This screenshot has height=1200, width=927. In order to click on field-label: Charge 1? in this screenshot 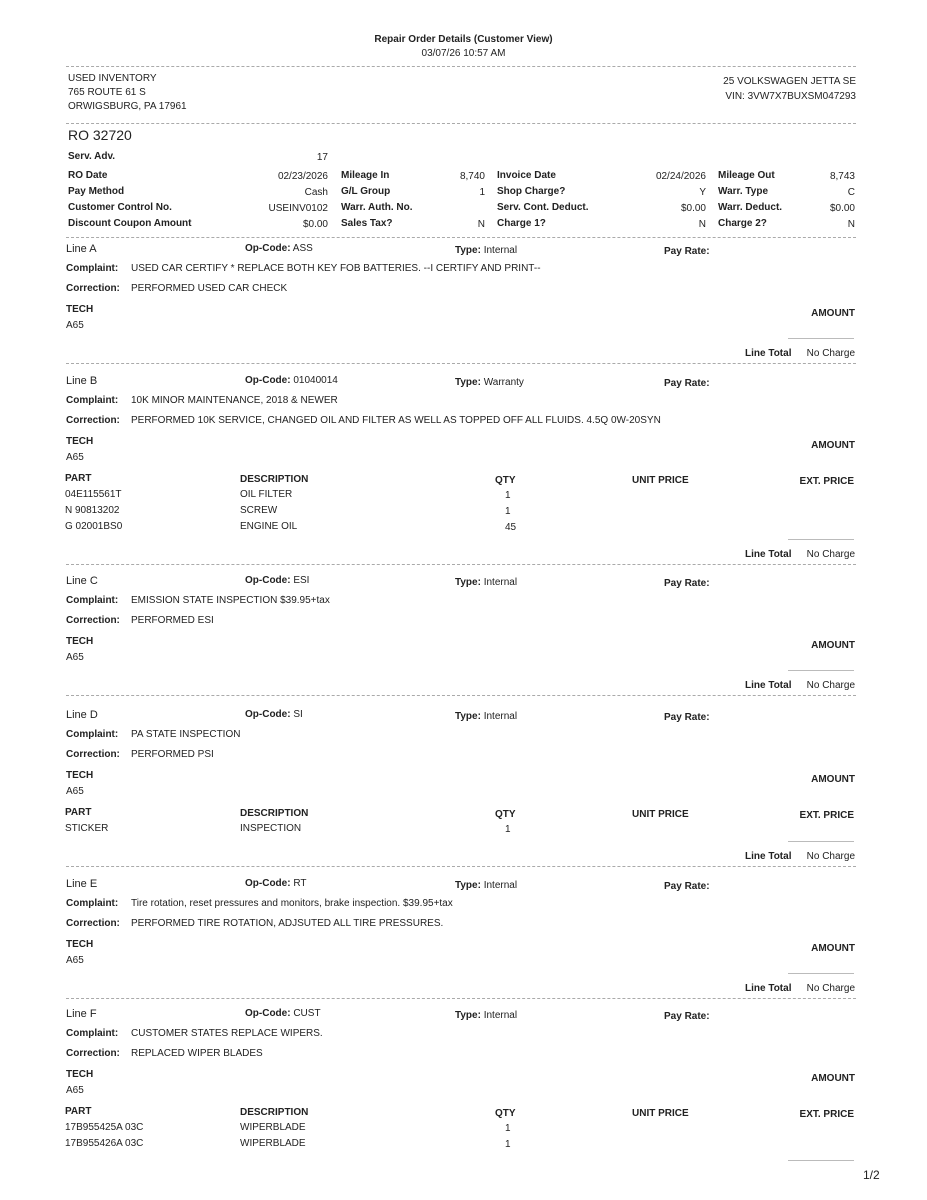, I will do `click(521, 223)`.